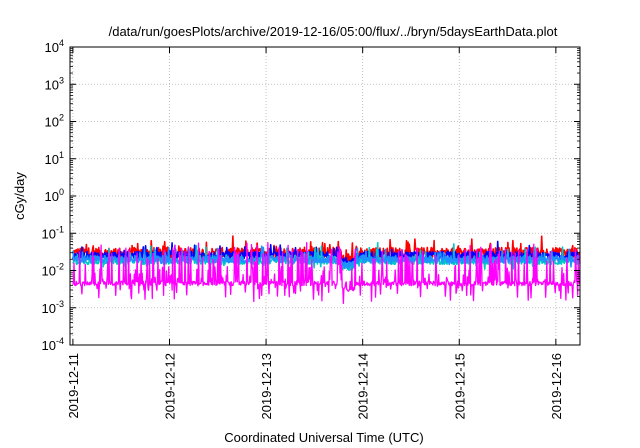 The image size is (640, 448). I want to click on y-tick-label: 10¹, so click(54, 158).